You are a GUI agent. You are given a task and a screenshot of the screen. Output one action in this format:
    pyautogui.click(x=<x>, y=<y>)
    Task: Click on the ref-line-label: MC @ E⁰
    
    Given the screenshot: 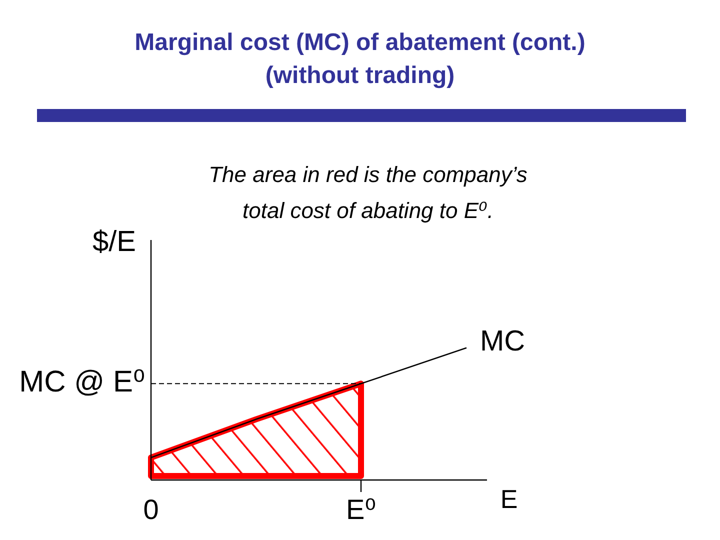 What is the action you would take?
    pyautogui.click(x=82, y=382)
    